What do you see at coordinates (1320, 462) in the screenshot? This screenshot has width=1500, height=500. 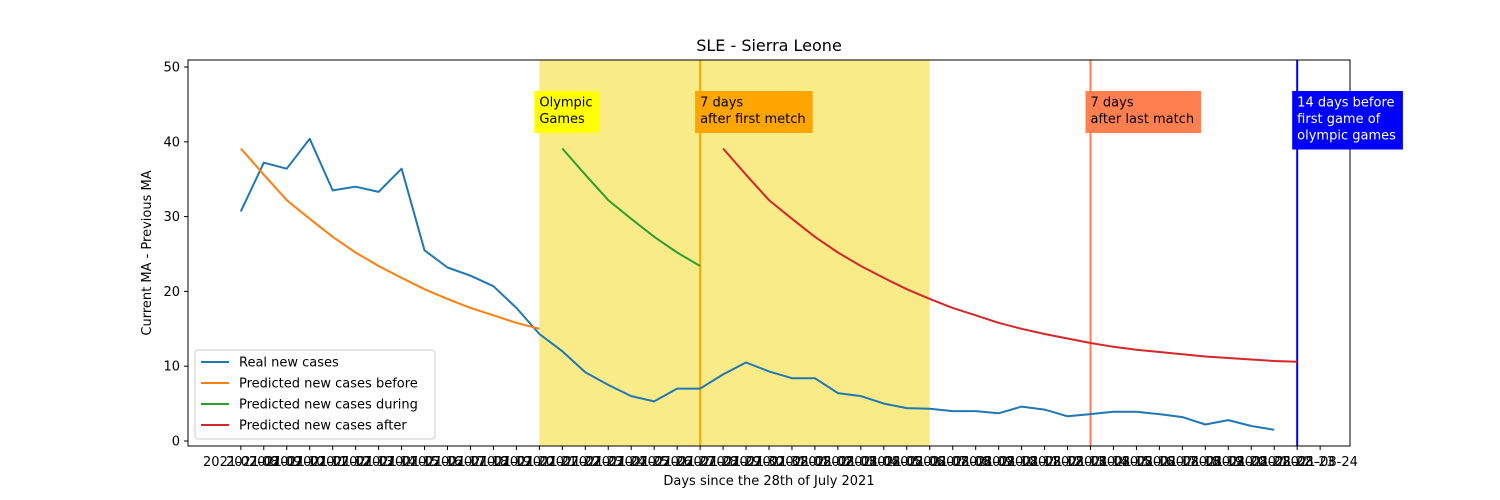 I see `x-tick-label-47: 2021-08-24` at bounding box center [1320, 462].